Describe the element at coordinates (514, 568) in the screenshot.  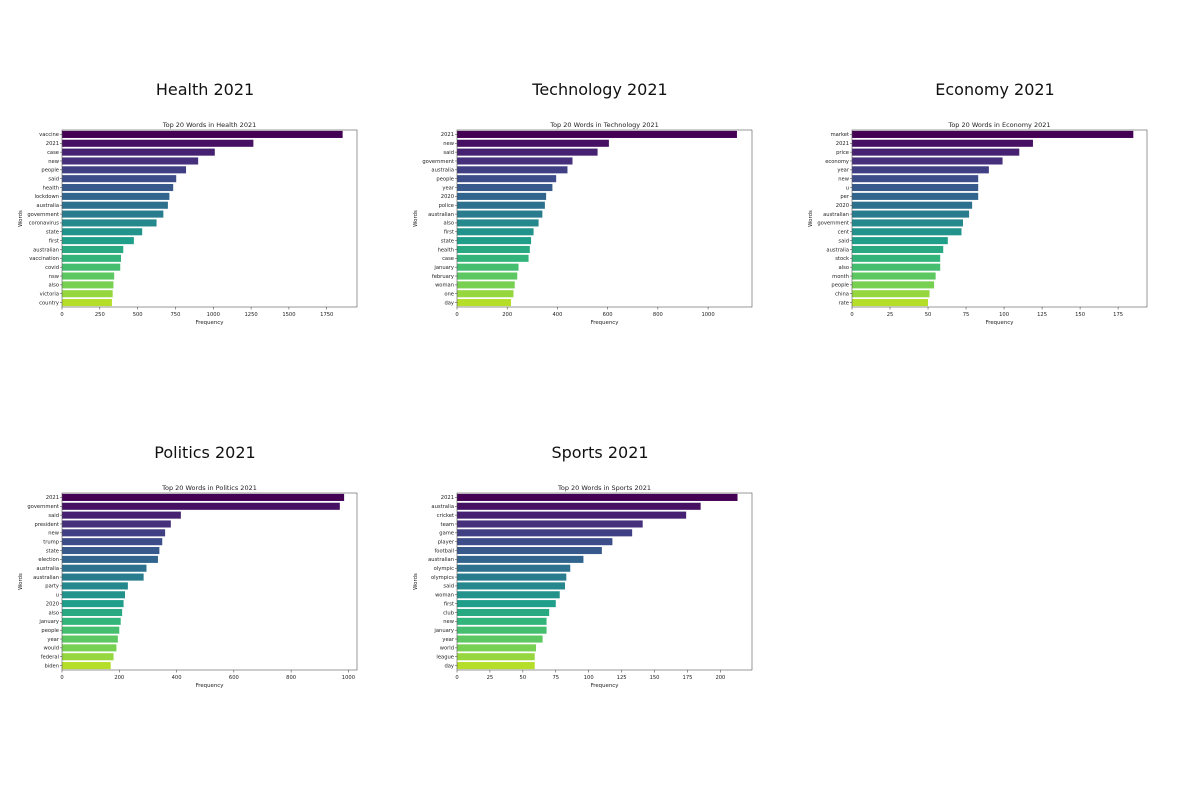
I see `bar-olympic` at that location.